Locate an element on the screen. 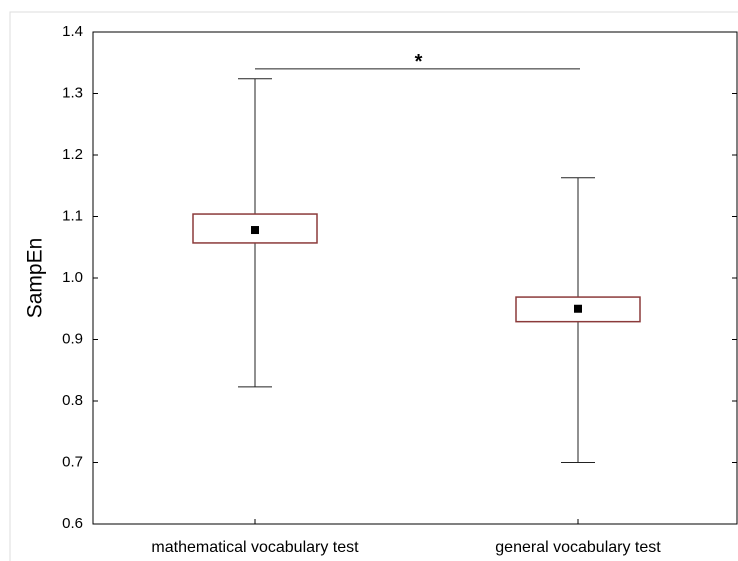  y-tick-label: 0.8 is located at coordinates (72, 400).